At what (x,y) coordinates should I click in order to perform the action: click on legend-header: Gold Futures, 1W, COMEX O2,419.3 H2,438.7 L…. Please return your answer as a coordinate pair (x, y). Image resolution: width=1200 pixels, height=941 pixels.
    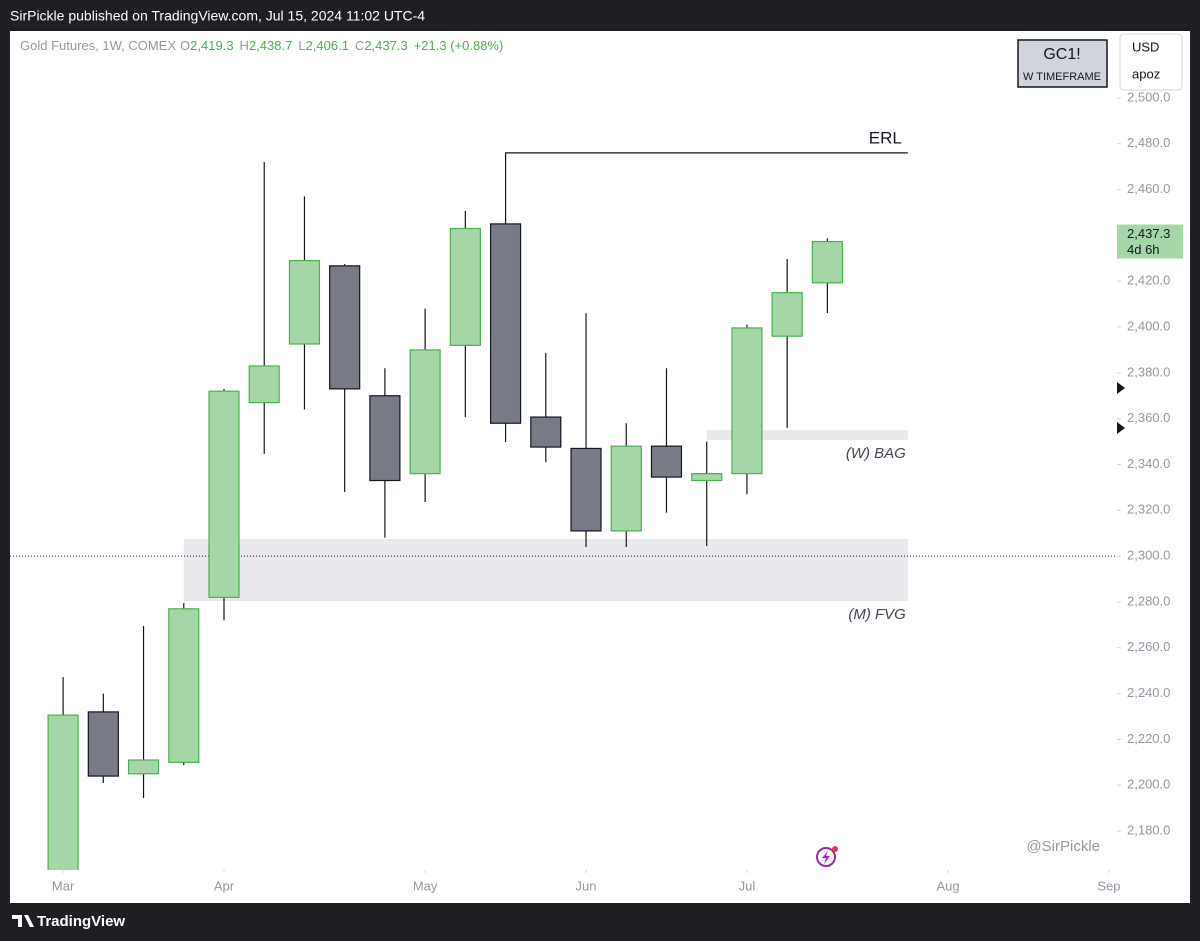
    Looking at the image, I should click on (261, 45).